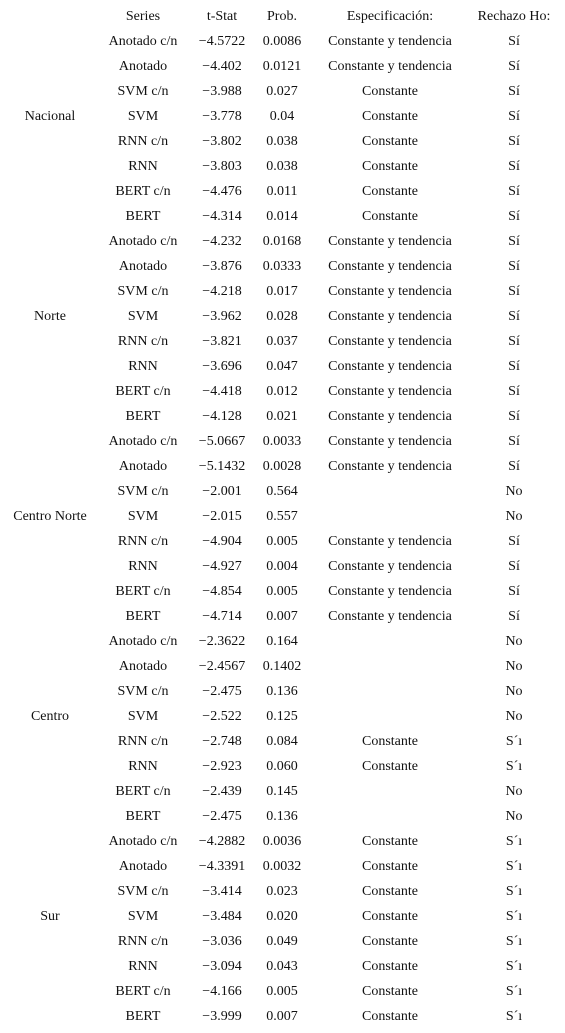 Image resolution: width=565 pixels, height=1033 pixels. Describe the element at coordinates (221, 716) in the screenshot. I see `t-stat-cell: −2.522` at that location.